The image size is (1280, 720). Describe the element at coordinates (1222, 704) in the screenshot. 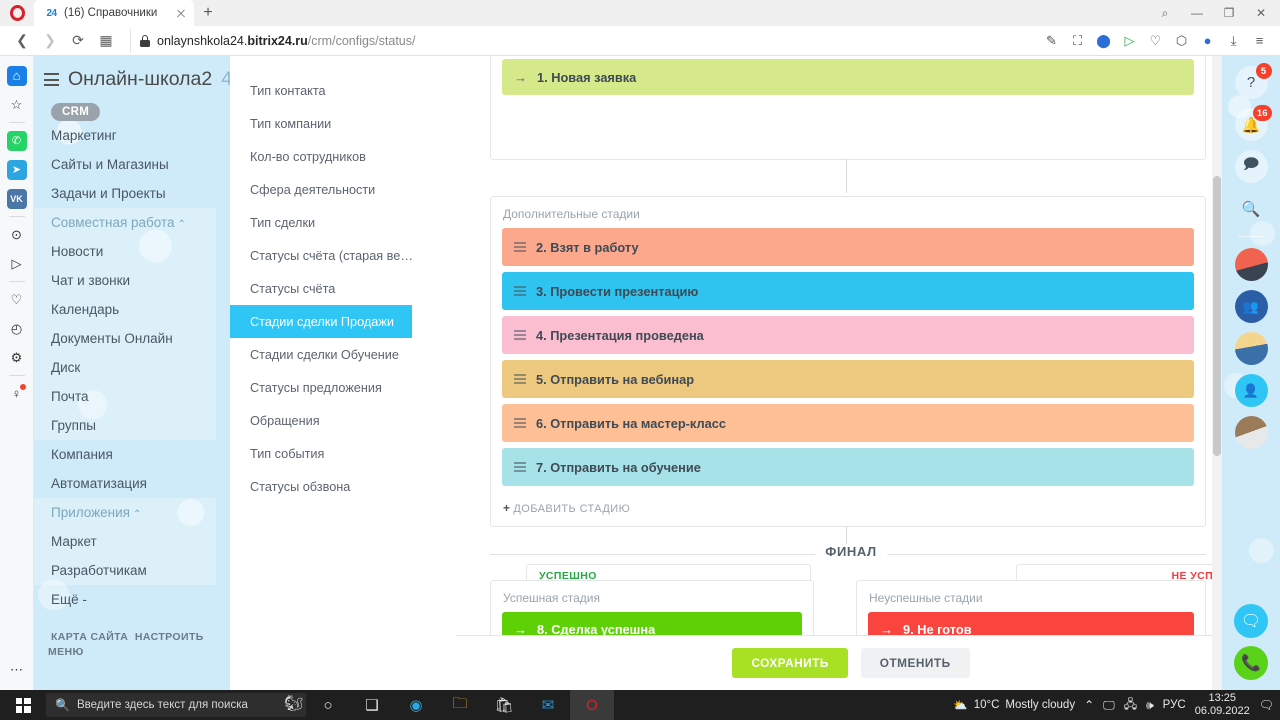

I see `taskbar-clock: 13:25 06.09.2022` at that location.